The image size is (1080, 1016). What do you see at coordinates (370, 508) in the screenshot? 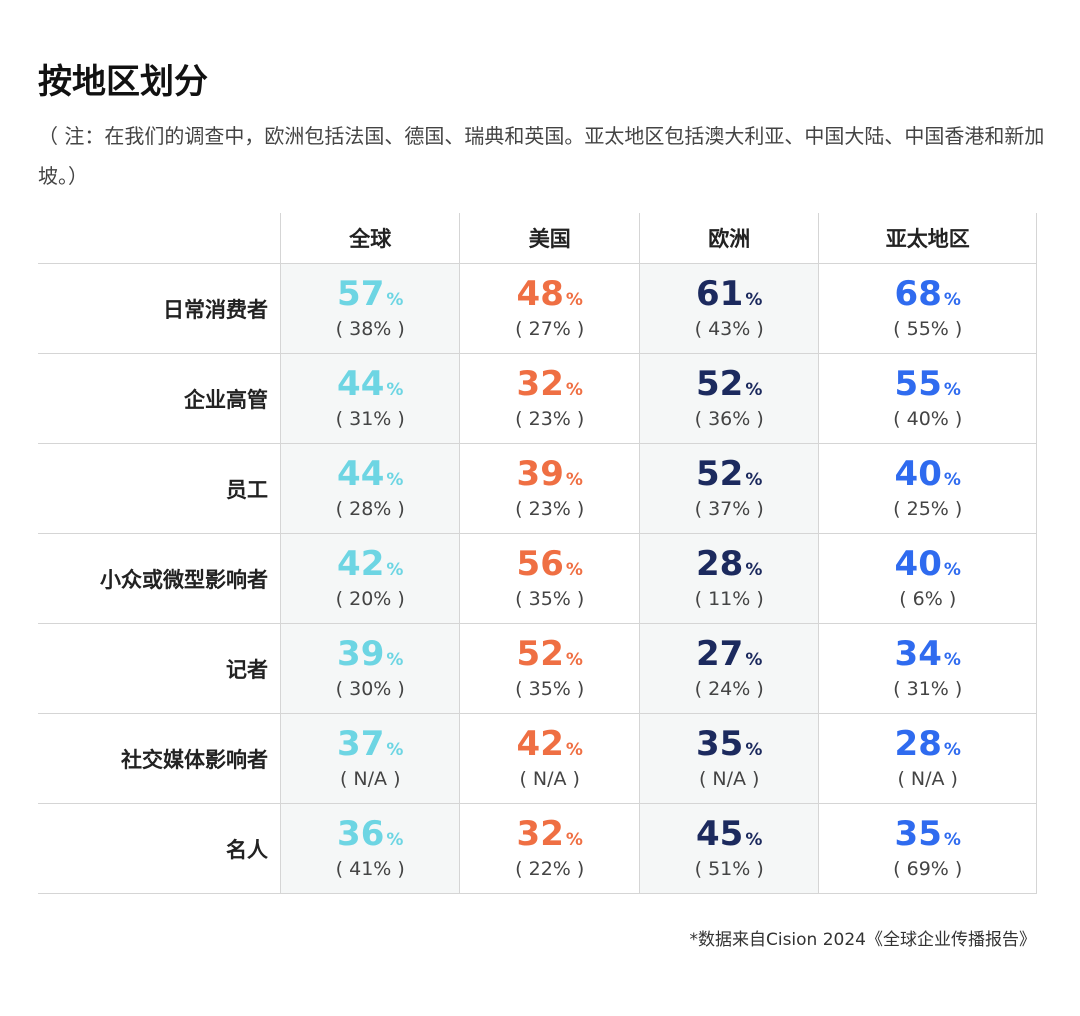
I see `previous-value: ( 28% )` at bounding box center [370, 508].